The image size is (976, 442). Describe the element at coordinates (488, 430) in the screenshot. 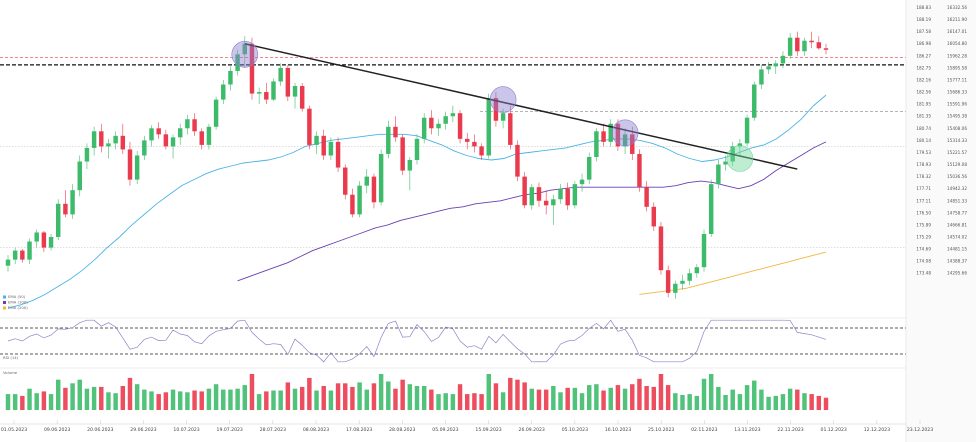

I see `date-tick-label: 15.09.2023` at that location.